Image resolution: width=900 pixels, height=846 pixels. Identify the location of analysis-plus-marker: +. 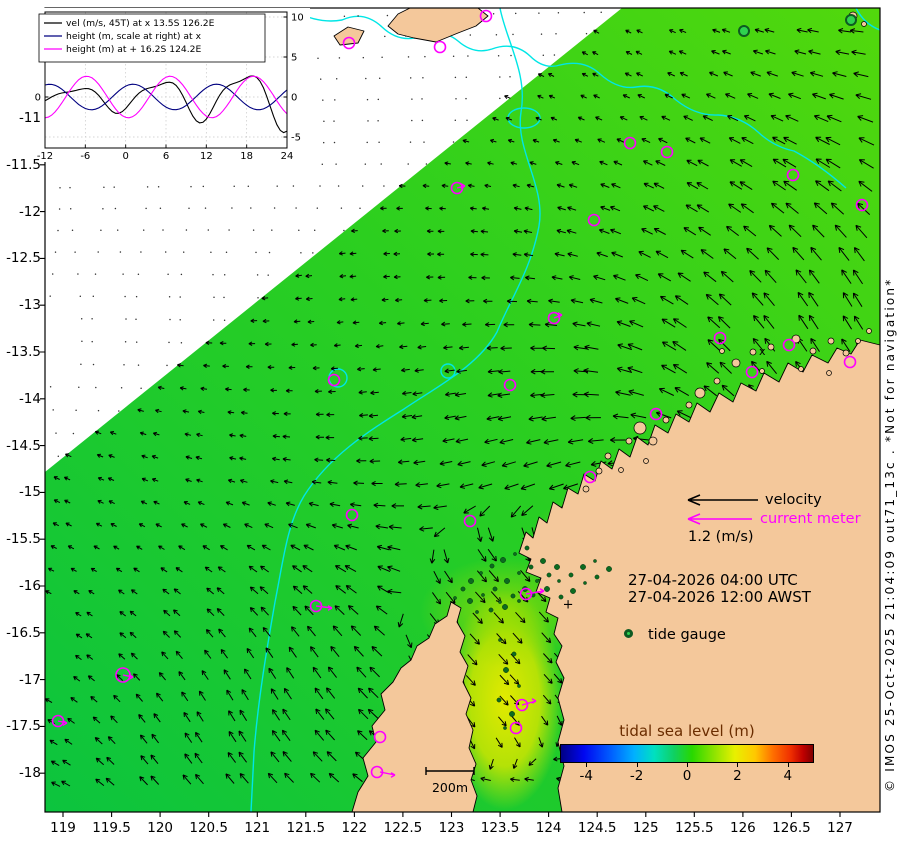
(568, 605).